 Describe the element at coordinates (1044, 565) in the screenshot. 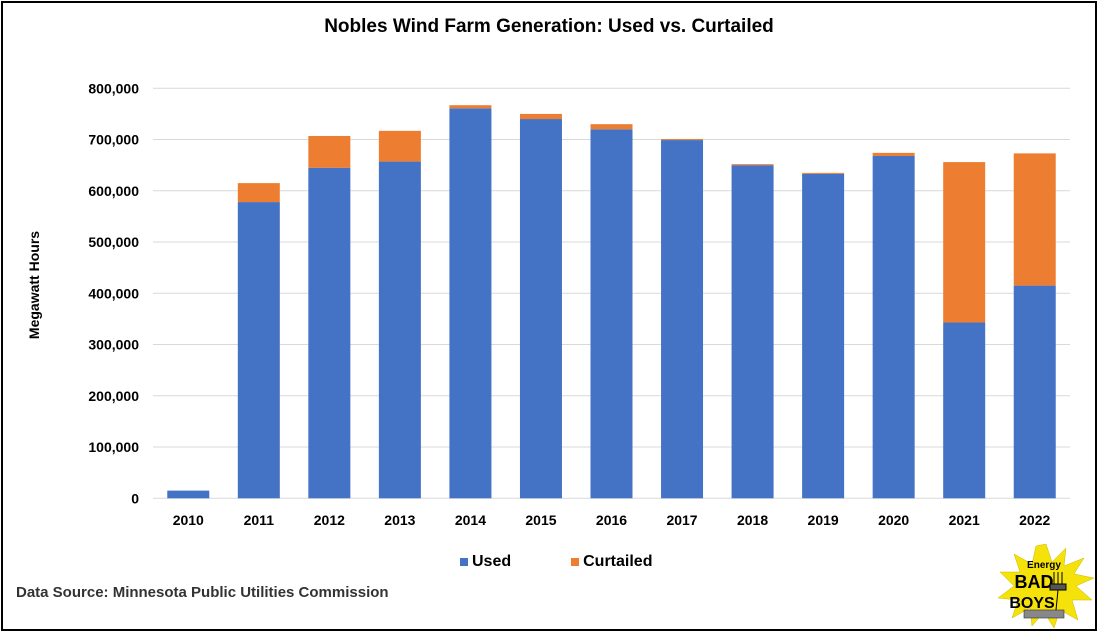

I see `logo-text-energy: Energy` at that location.